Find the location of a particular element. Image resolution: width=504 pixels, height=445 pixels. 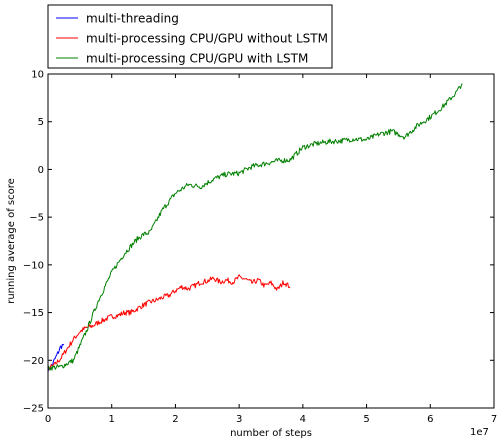

y-tick-label: −5 is located at coordinates (36, 218).